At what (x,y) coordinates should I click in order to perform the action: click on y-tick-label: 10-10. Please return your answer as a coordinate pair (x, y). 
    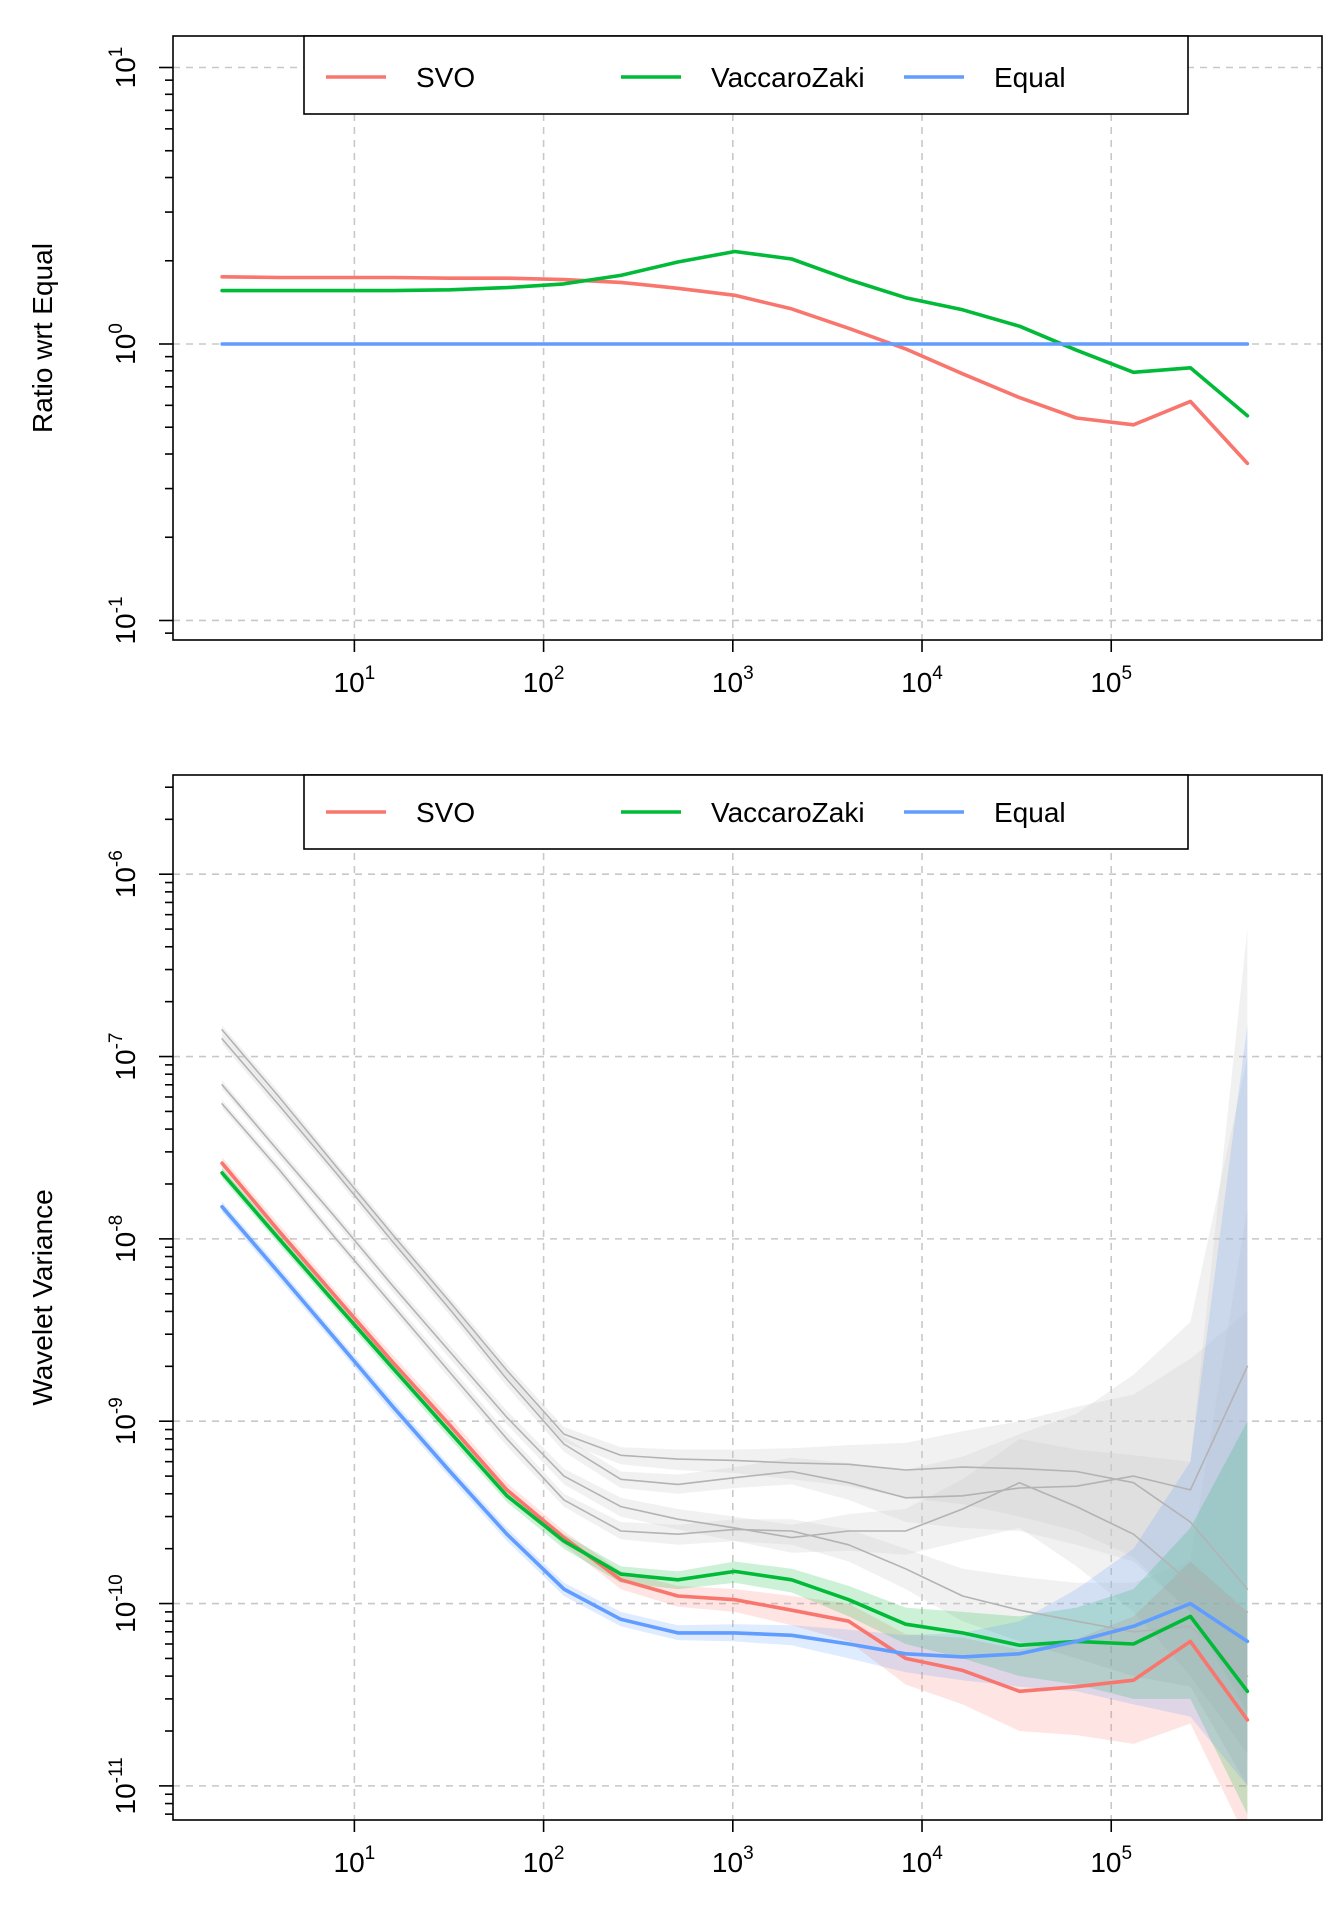
    Looking at the image, I should click on (123, 1603).